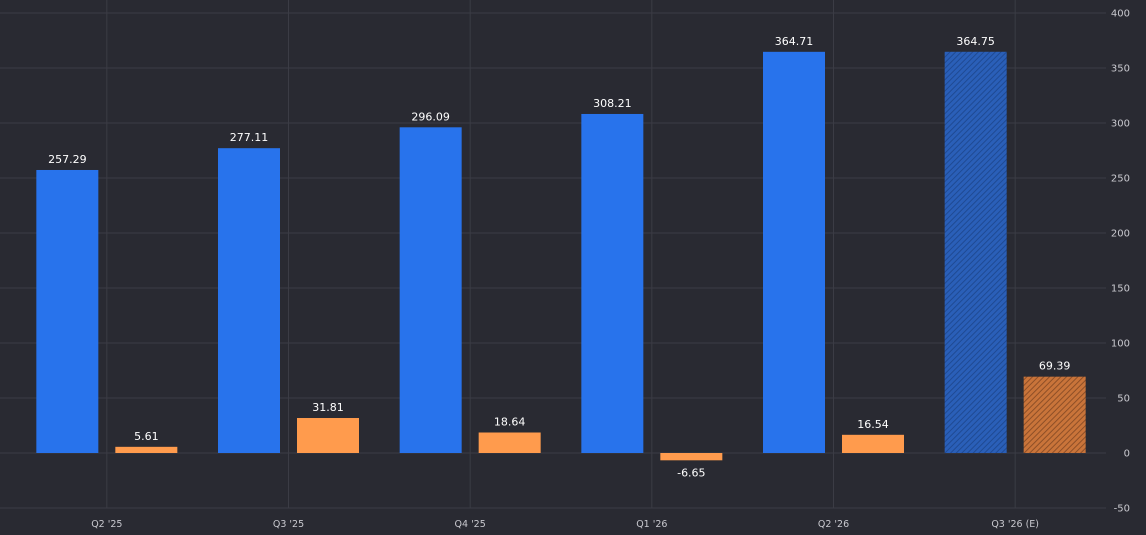 This screenshot has width=1146, height=535. Describe the element at coordinates (1122, 509) in the screenshot. I see `y-tick-label: -50` at that location.